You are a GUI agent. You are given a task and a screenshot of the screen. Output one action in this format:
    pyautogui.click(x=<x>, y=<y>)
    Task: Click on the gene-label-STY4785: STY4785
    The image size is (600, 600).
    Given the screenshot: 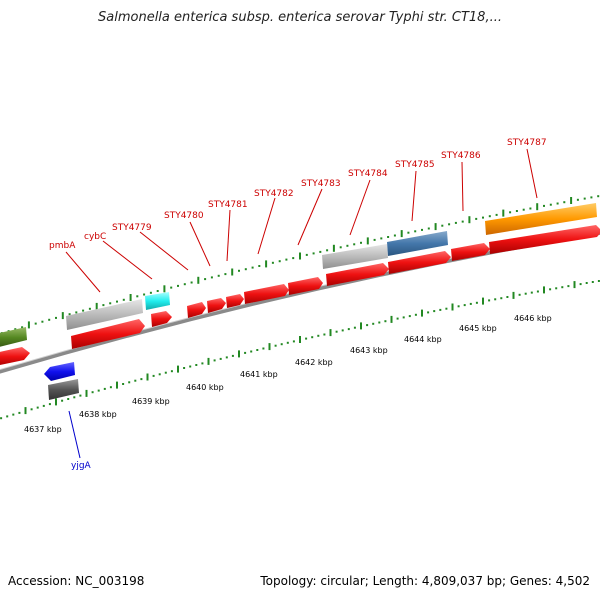 What is the action you would take?
    pyautogui.click(x=415, y=165)
    